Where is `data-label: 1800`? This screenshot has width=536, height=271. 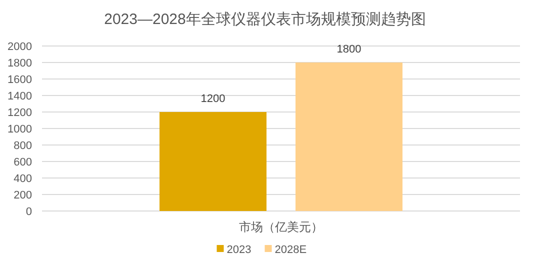 data-label: 1800 is located at coordinates (349, 50).